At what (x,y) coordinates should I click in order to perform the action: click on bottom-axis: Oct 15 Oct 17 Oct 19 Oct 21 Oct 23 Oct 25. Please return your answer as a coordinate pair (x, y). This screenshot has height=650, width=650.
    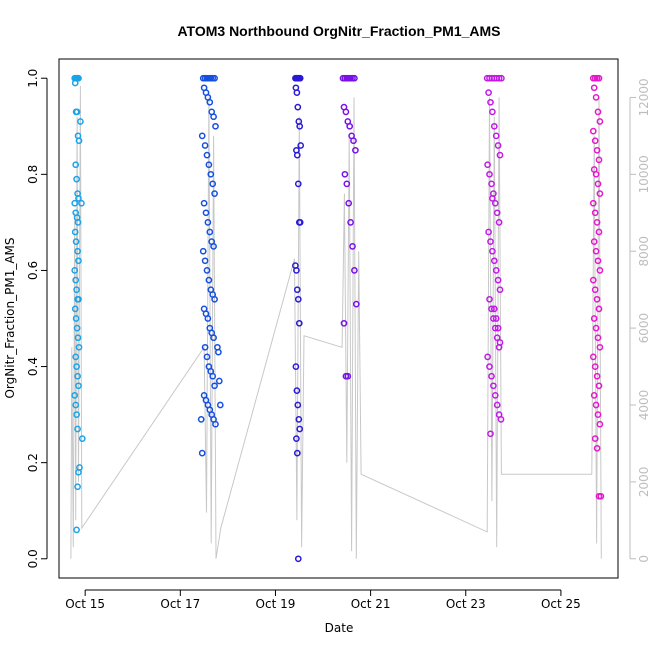
    Looking at the image, I should click on (323, 600).